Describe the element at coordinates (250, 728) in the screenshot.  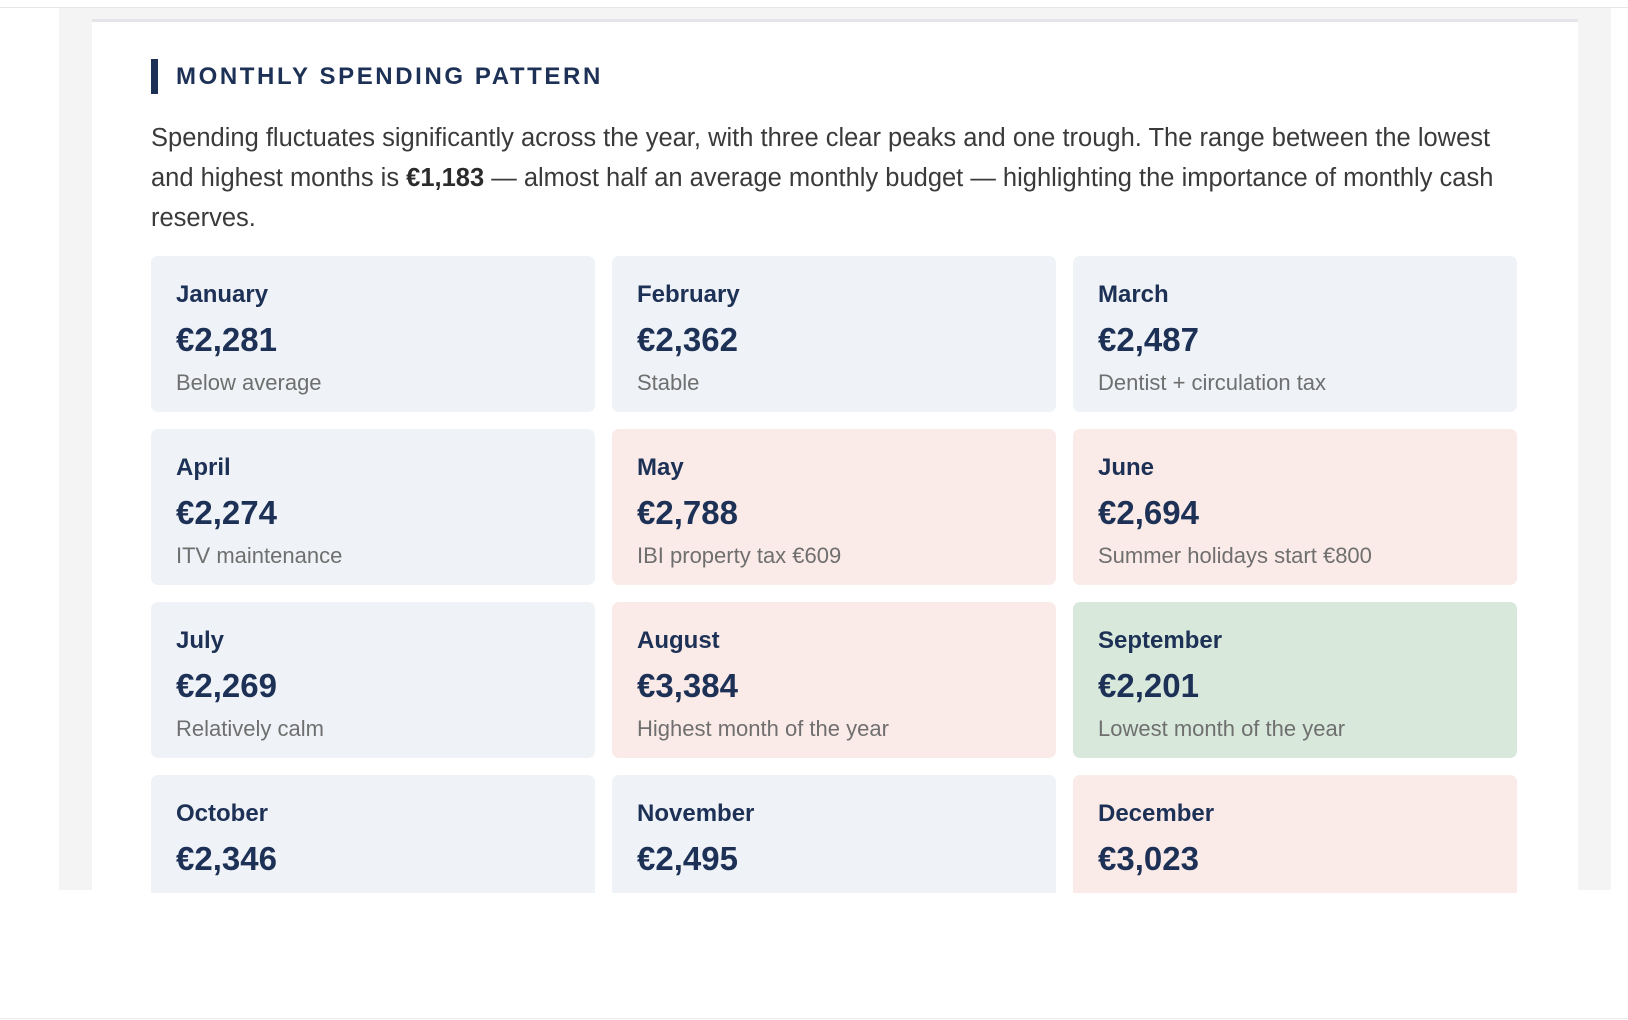
I see `month-note: Relatively calm` at that location.